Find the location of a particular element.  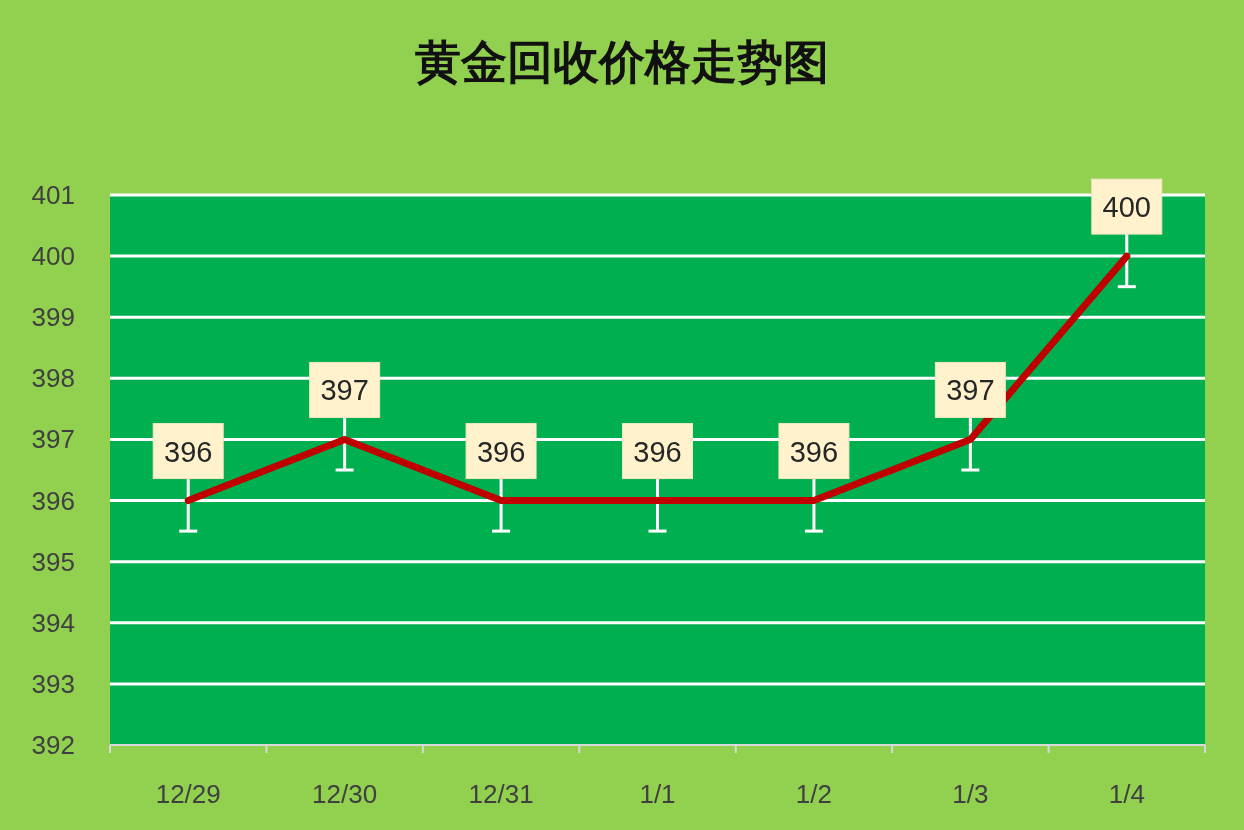

x-tick-label: 1/4 is located at coordinates (1126, 794).